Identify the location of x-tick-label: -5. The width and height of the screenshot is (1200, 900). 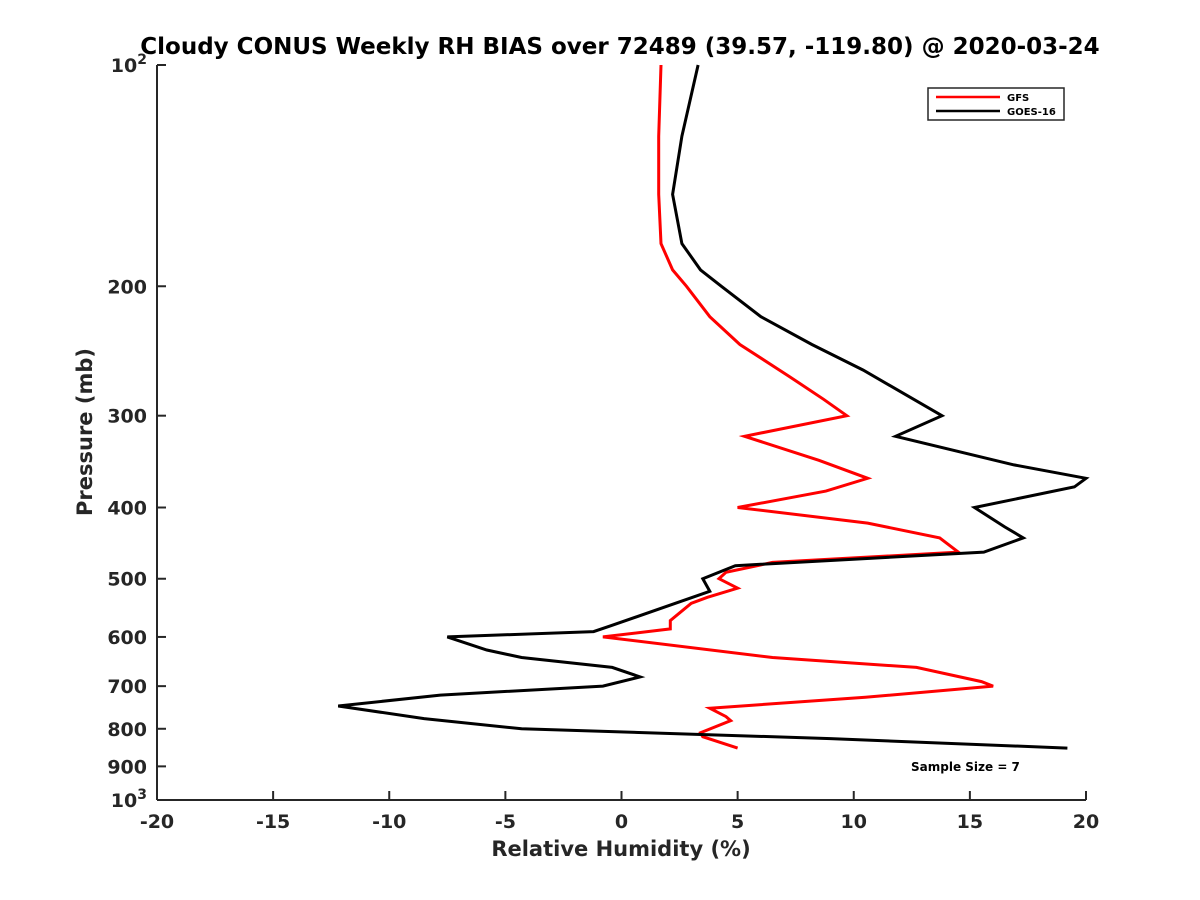
(505, 822).